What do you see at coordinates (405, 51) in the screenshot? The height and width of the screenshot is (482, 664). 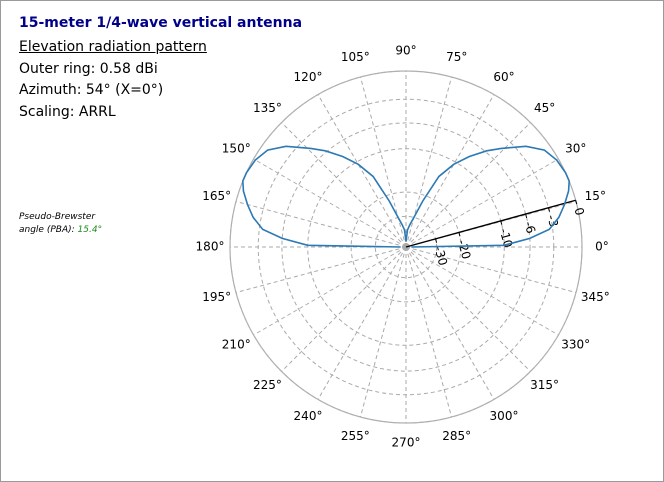 I see `angle-tick-label: 90°` at bounding box center [405, 51].